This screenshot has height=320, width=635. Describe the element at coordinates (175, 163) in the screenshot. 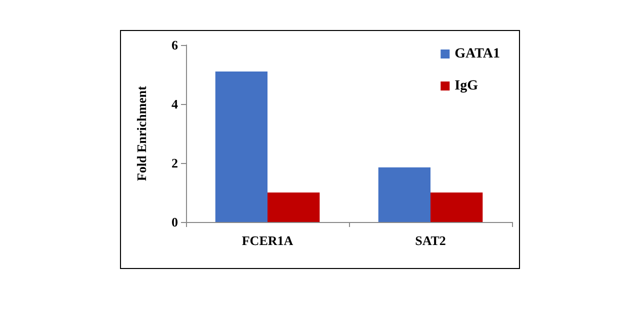

I see `y-tick-label: 2` at that location.